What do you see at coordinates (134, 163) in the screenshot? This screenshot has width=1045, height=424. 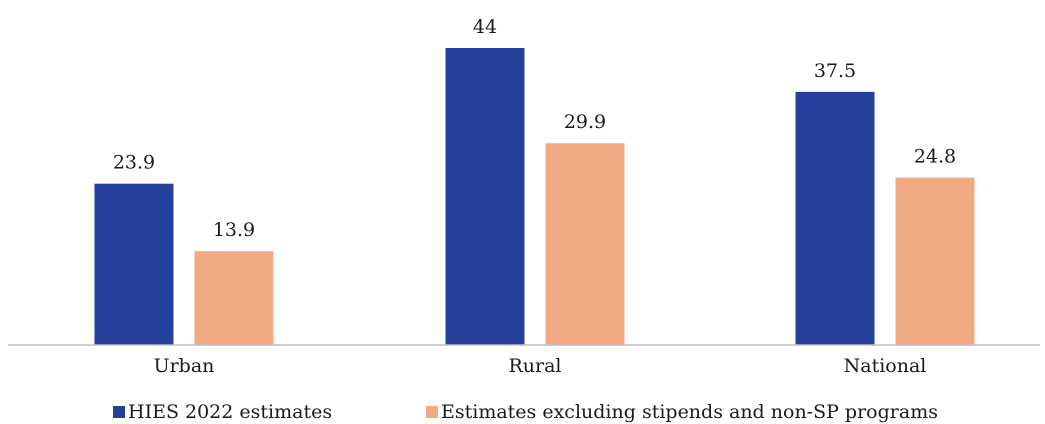 I see `data-label-urban-series-1: 23.9` at bounding box center [134, 163].